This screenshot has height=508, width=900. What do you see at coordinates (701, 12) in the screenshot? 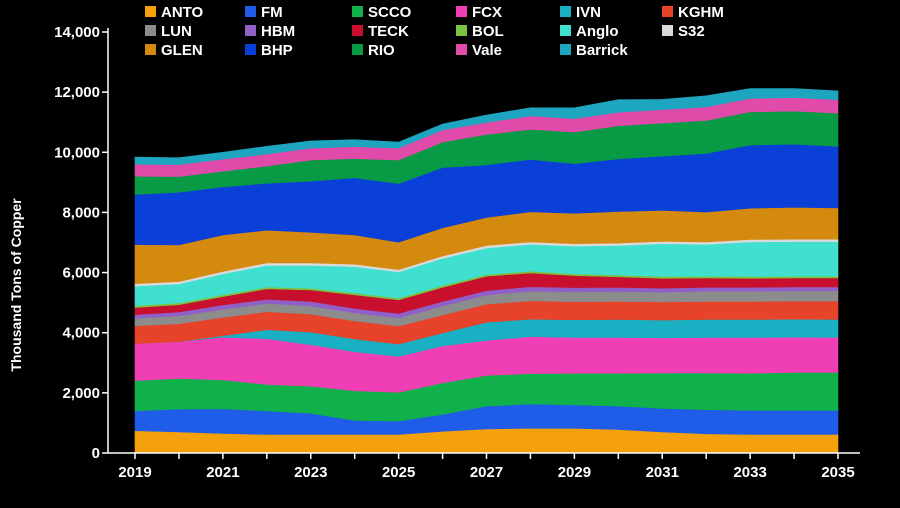
I see `legend-label: KGHM` at bounding box center [701, 12].